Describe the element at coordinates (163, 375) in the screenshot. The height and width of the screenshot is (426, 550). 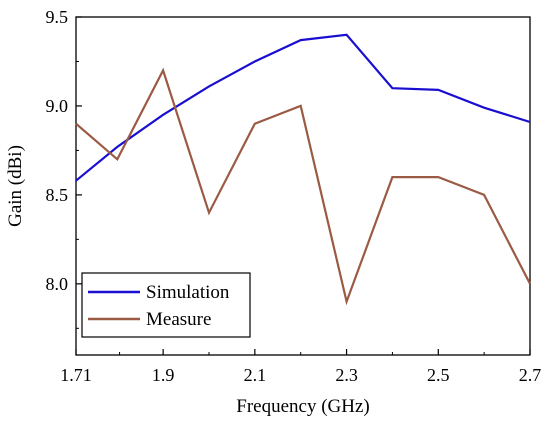
I see `x-tick-label: 1.9` at that location.